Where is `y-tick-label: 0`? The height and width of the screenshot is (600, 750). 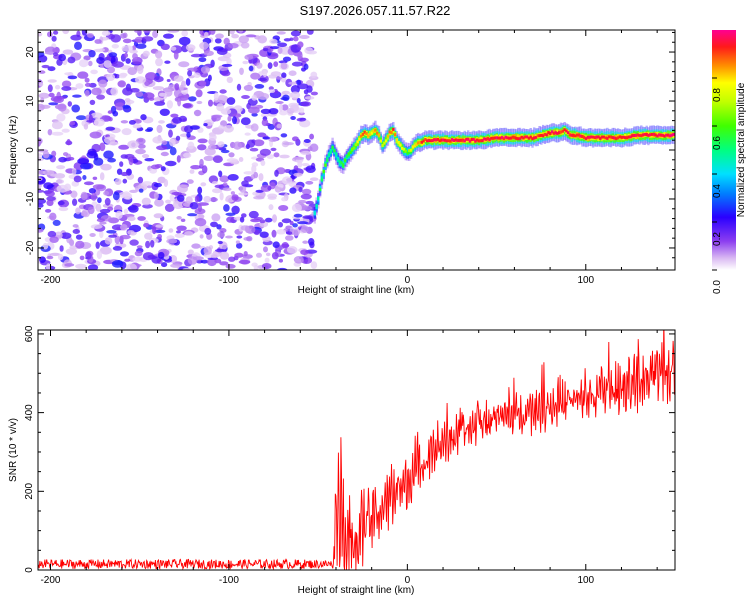 y-tick-label: 0 is located at coordinates (30, 150).